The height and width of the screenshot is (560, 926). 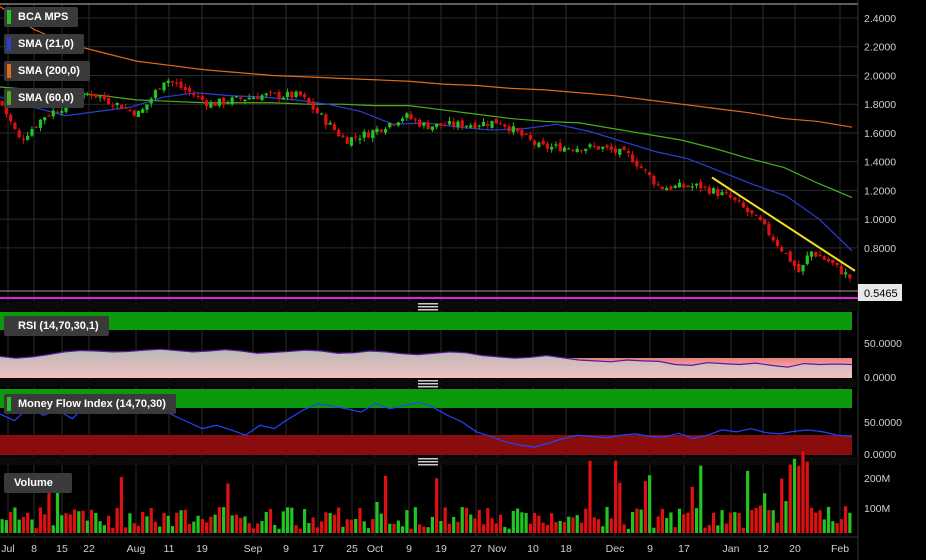 I want to click on trendline, so click(x=783, y=224).